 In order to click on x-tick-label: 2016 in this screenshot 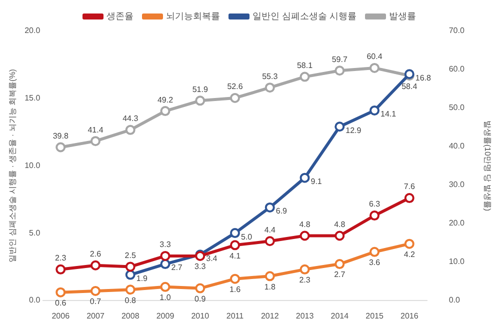, I will do `click(409, 315)`.